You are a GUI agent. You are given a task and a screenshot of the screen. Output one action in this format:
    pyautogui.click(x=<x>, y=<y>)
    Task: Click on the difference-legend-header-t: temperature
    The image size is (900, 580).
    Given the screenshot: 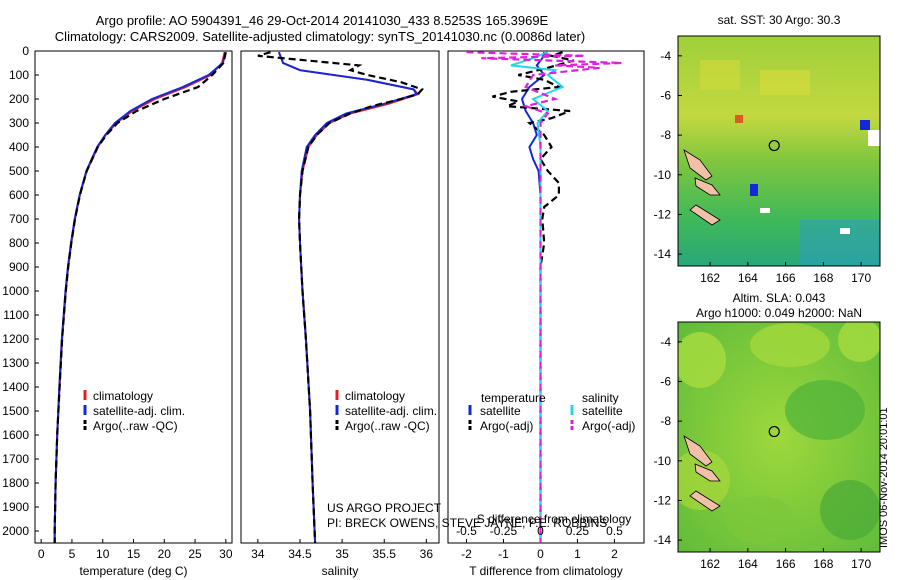 What is the action you would take?
    pyautogui.click(x=513, y=398)
    